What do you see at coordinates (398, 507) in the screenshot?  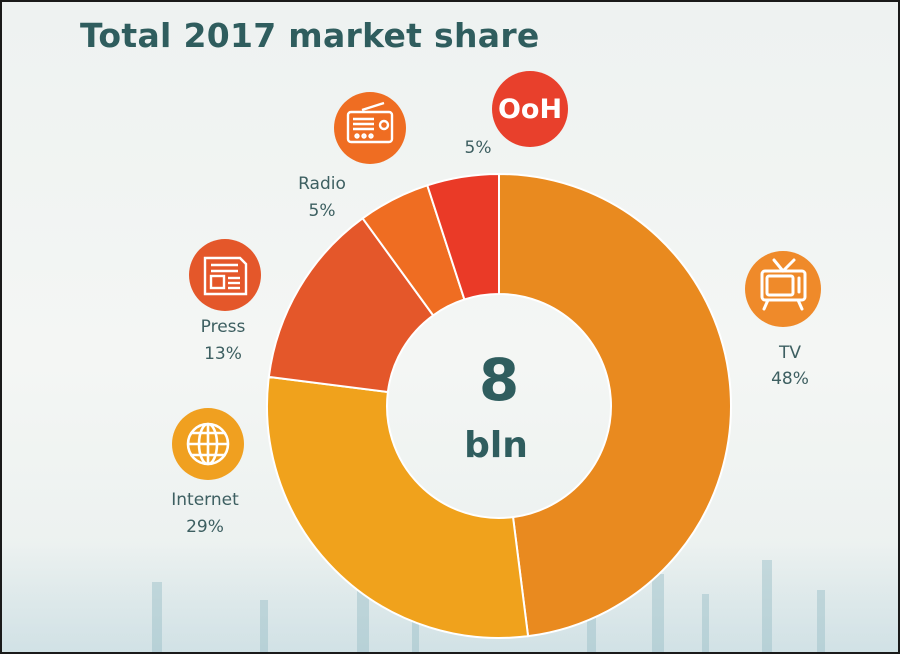 I see `segment-internet` at bounding box center [398, 507].